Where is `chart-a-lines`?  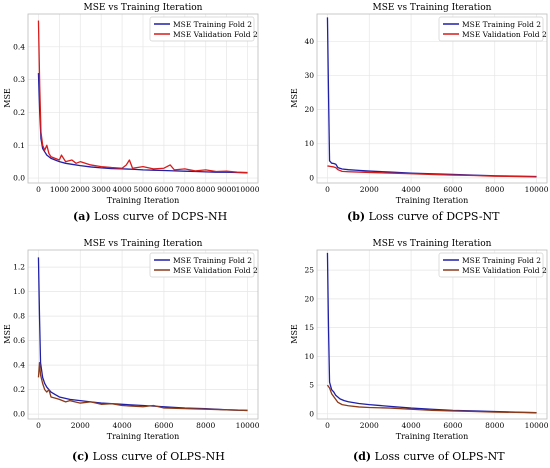 chart-a-lines is located at coordinates (142, 97).